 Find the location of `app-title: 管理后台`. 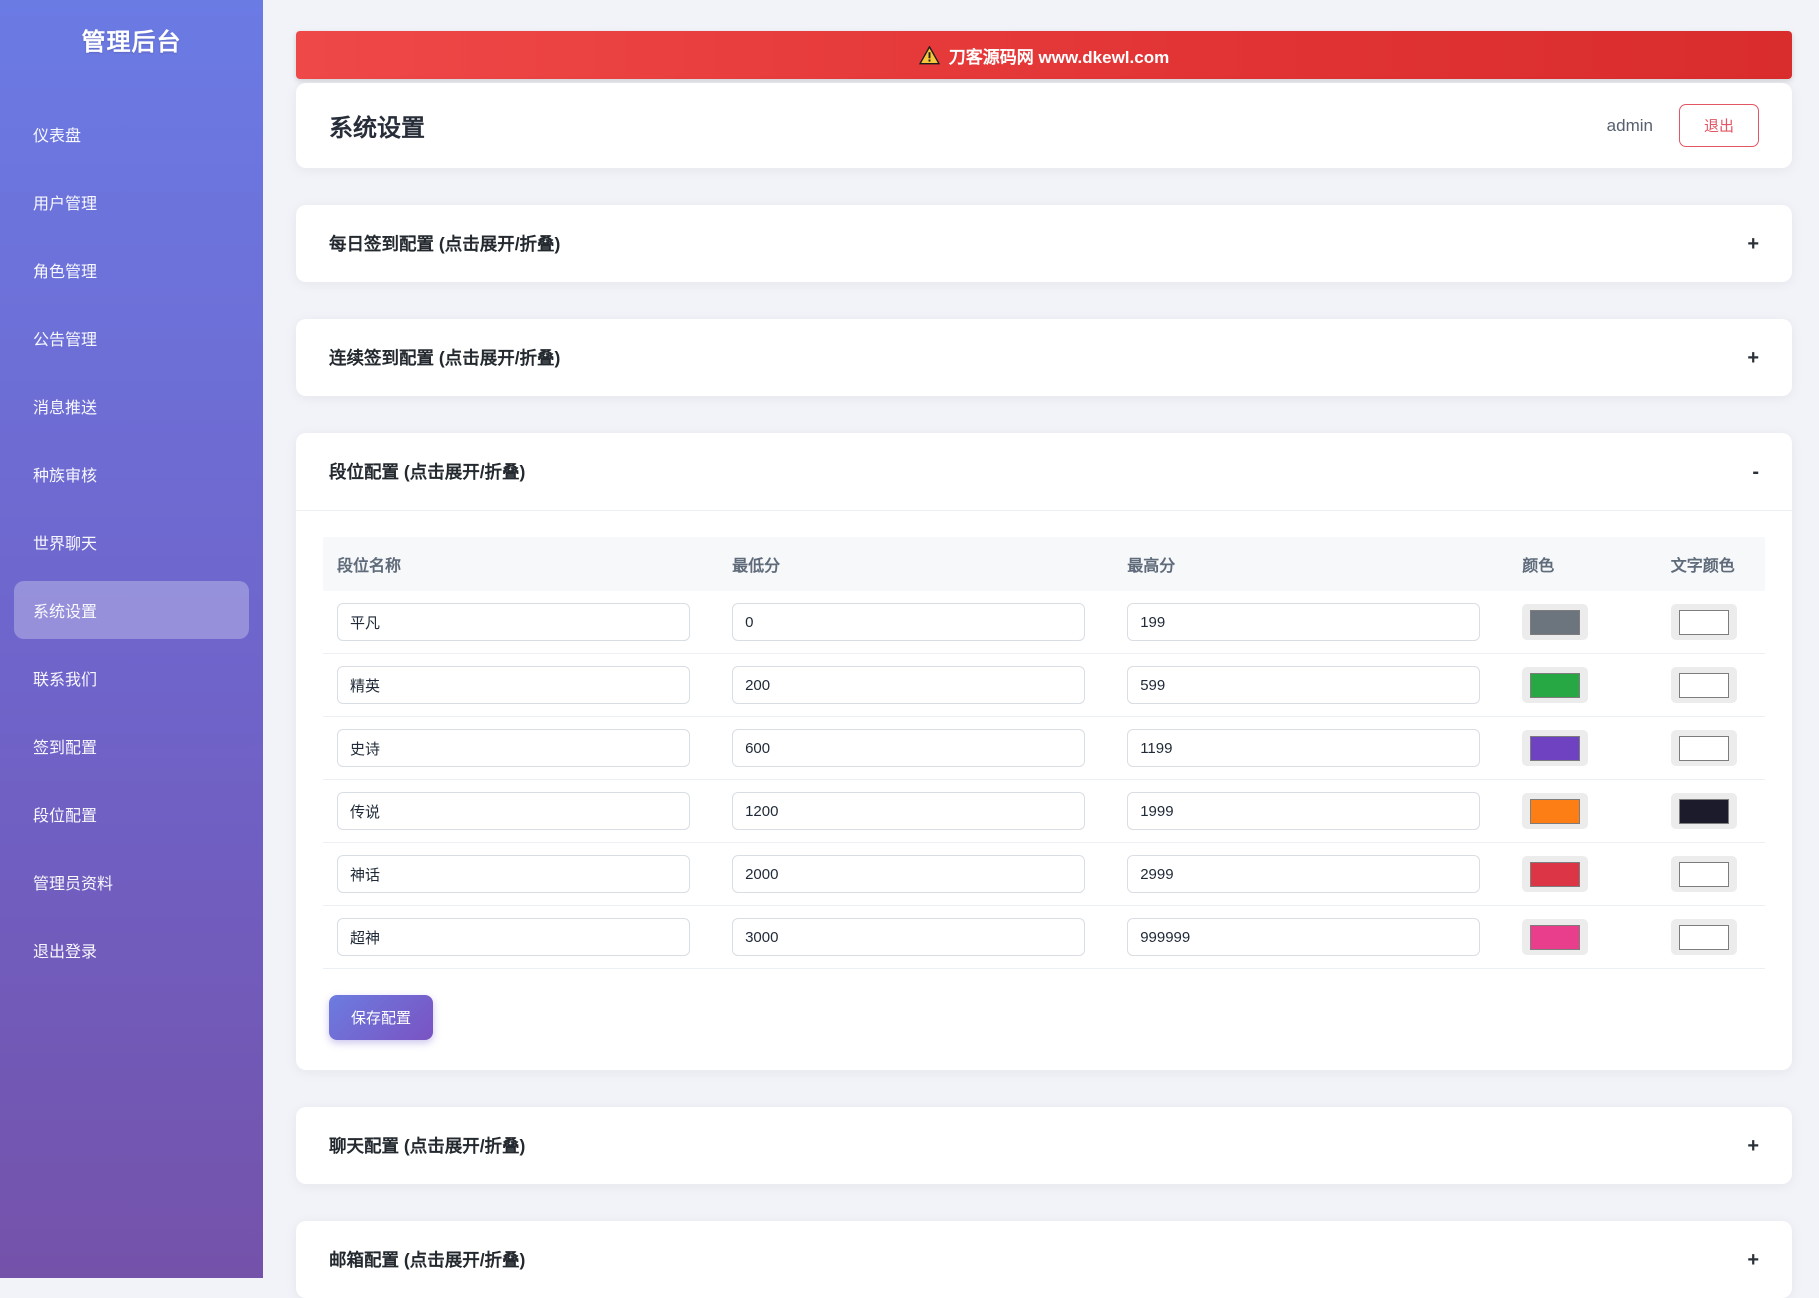

app-title: 管理后台 is located at coordinates (131, 28).